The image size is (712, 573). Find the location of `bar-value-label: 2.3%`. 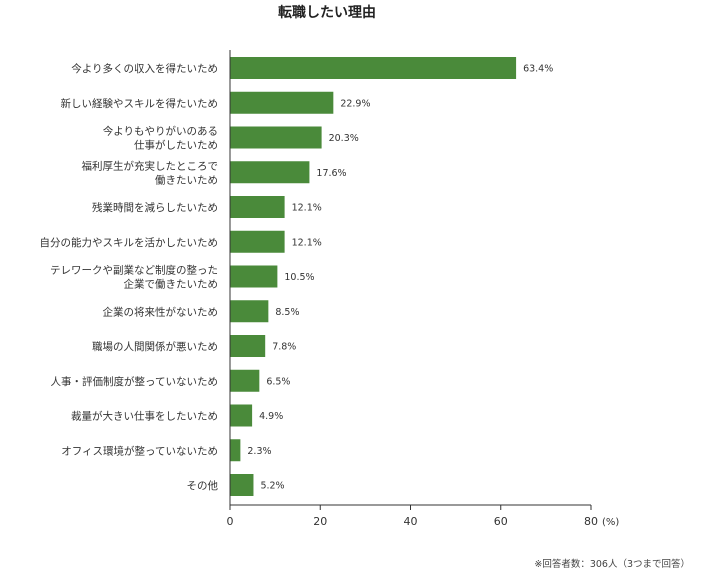

bar-value-label: 2.3% is located at coordinates (259, 451).